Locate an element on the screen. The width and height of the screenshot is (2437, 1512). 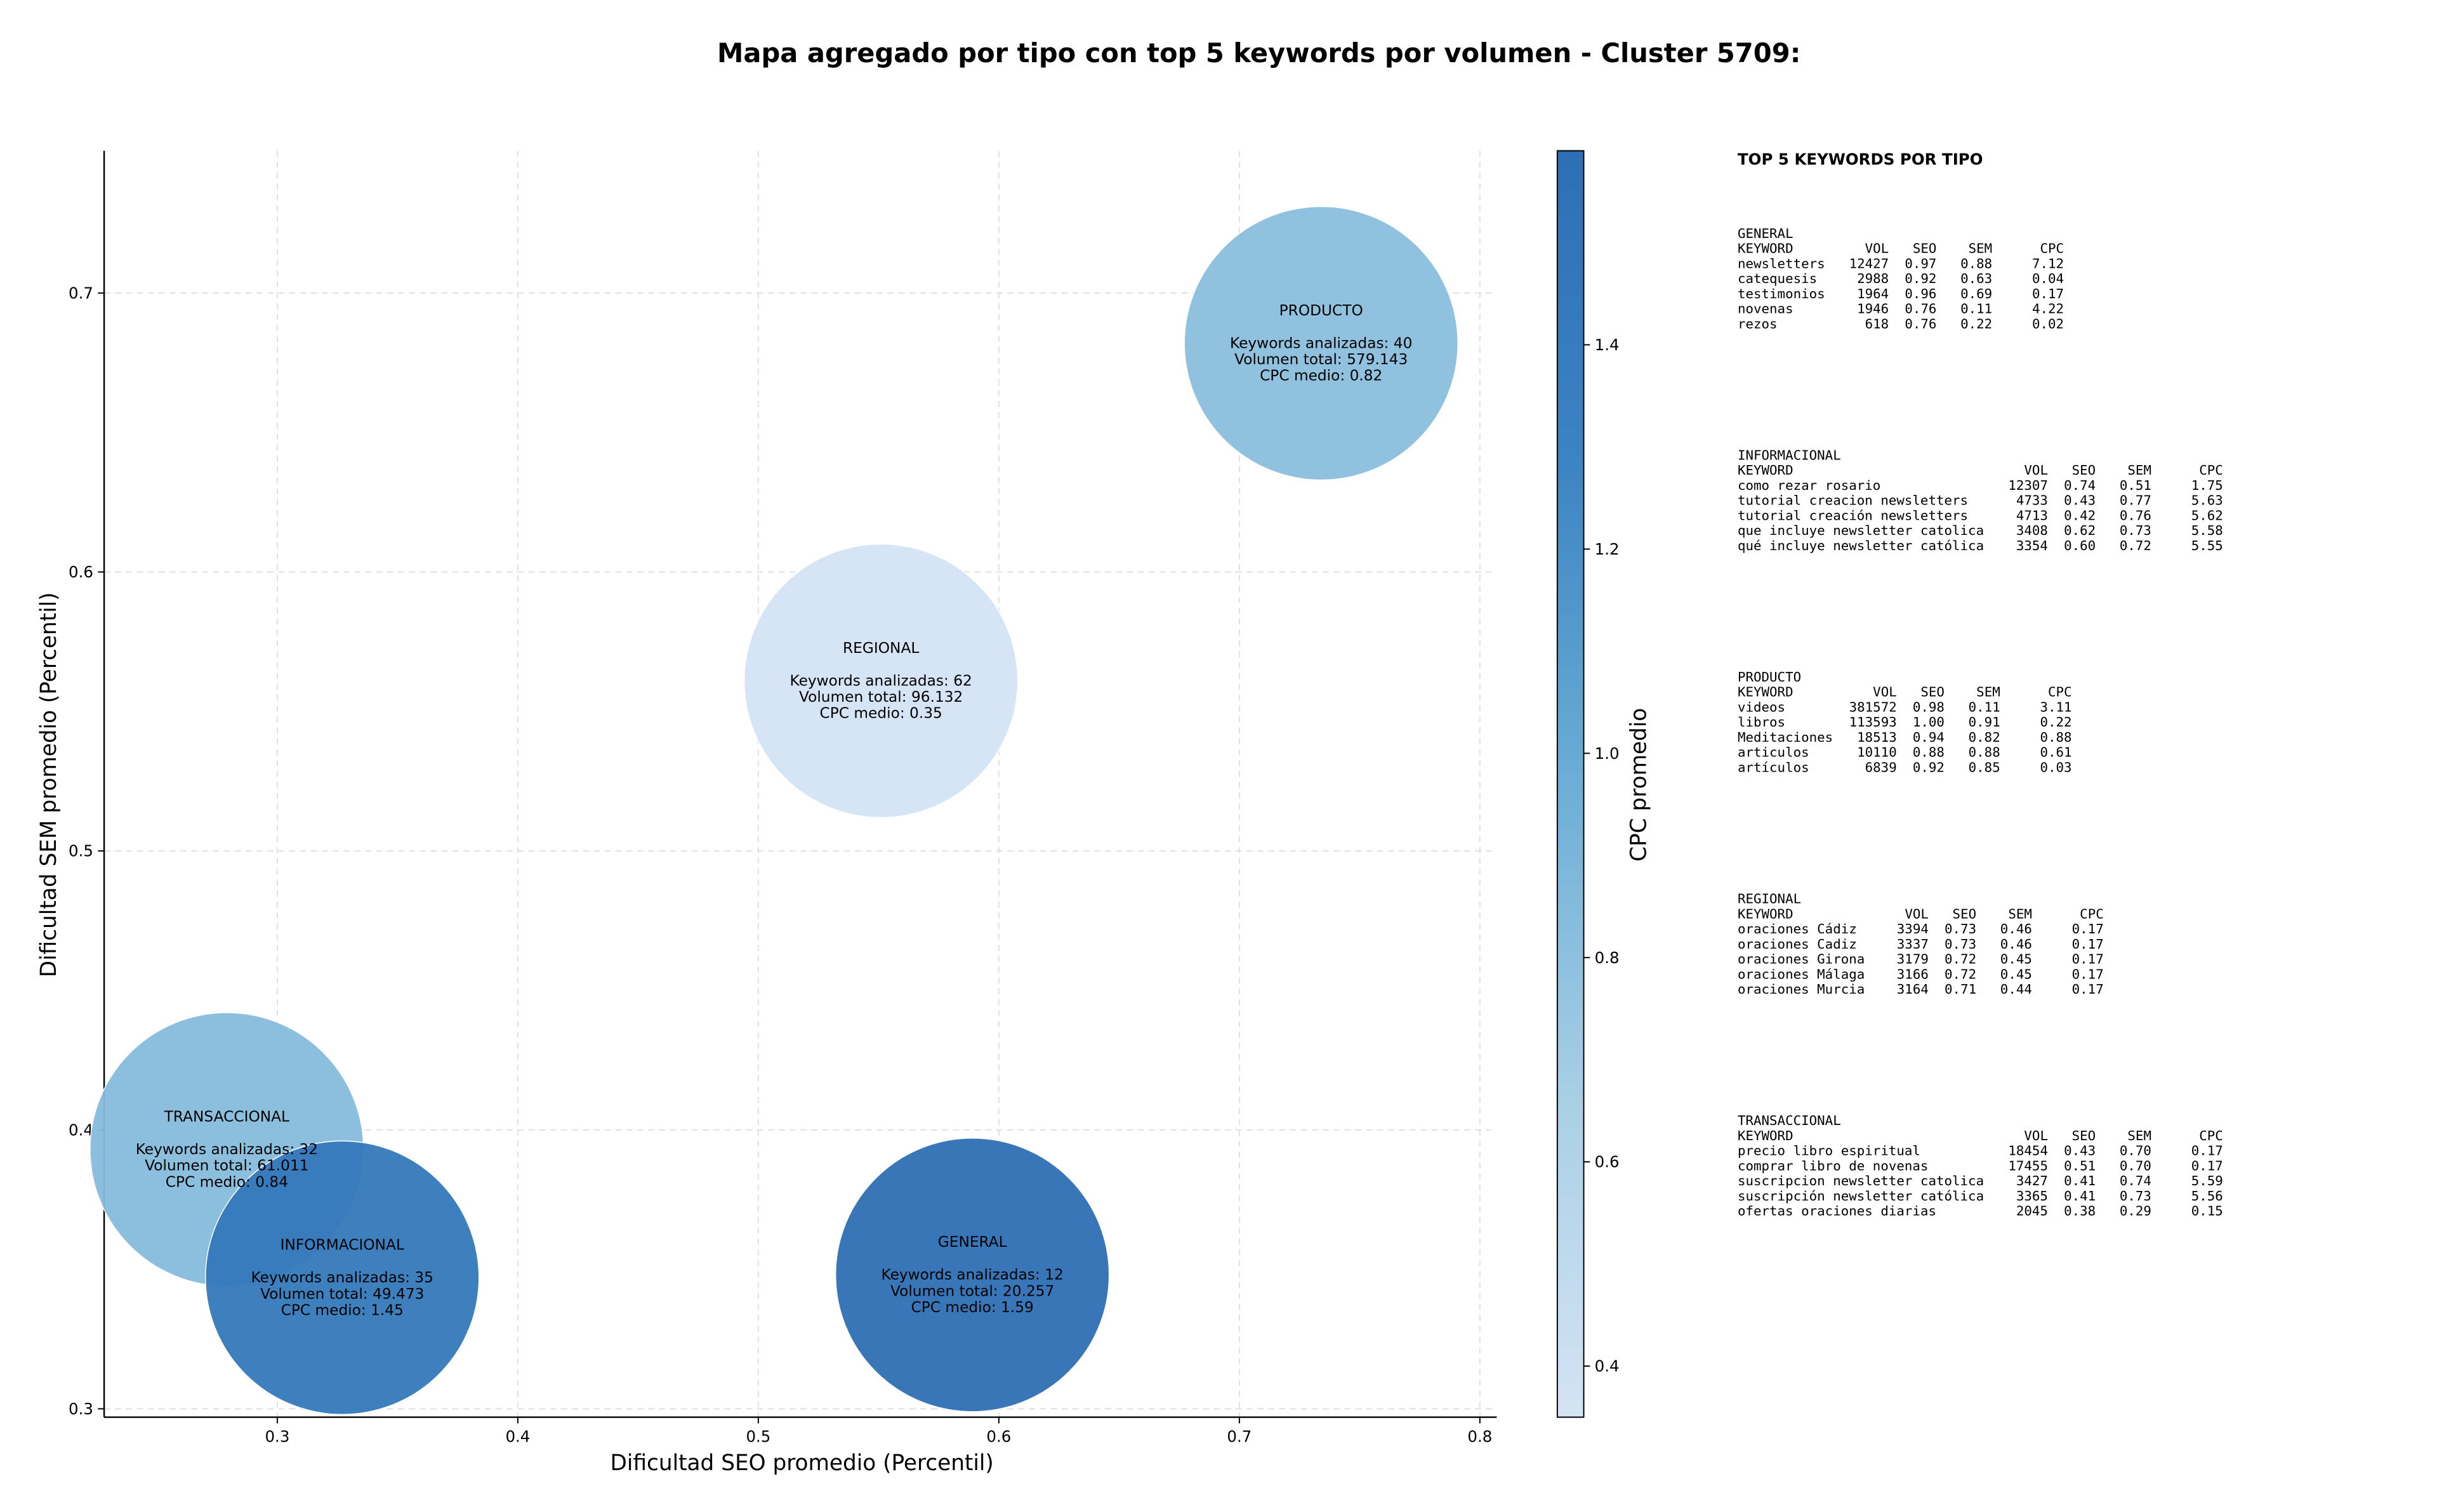
x-tick-label: 0.8 is located at coordinates (1479, 1437).